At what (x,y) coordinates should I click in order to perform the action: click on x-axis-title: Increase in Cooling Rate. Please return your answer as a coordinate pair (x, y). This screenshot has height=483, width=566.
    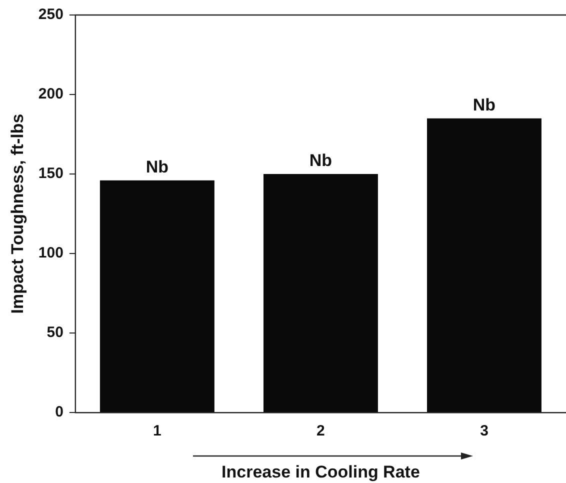
    Looking at the image, I should click on (321, 472).